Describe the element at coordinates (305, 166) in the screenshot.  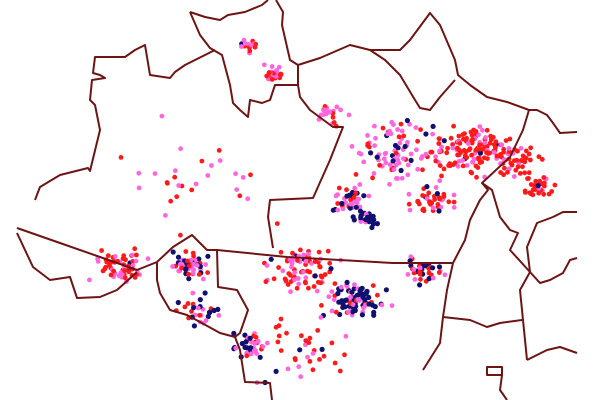
I see `border-amazonas-para` at that location.